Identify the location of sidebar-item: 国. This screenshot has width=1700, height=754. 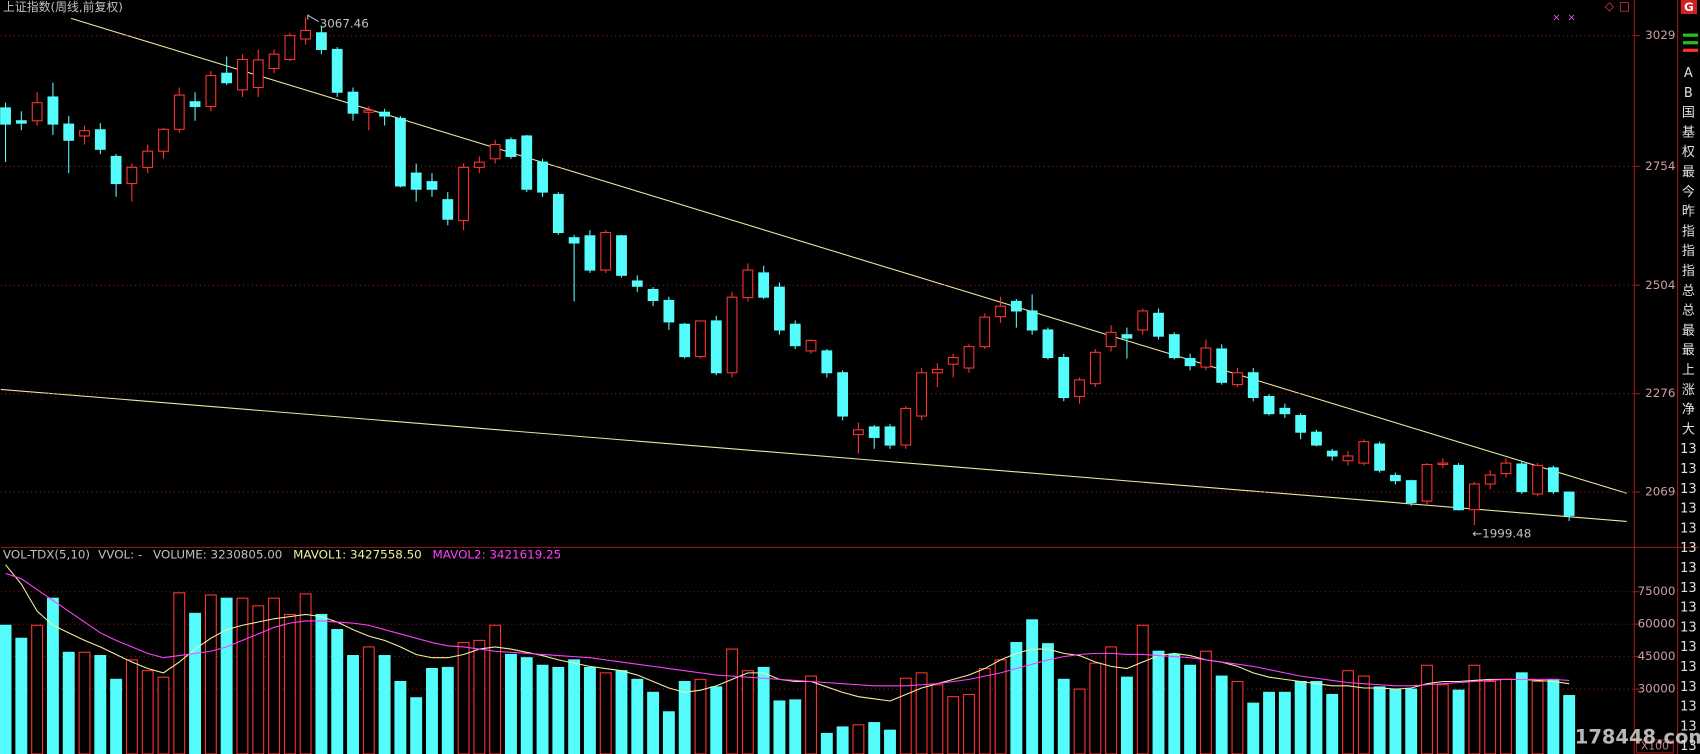
(1688, 113).